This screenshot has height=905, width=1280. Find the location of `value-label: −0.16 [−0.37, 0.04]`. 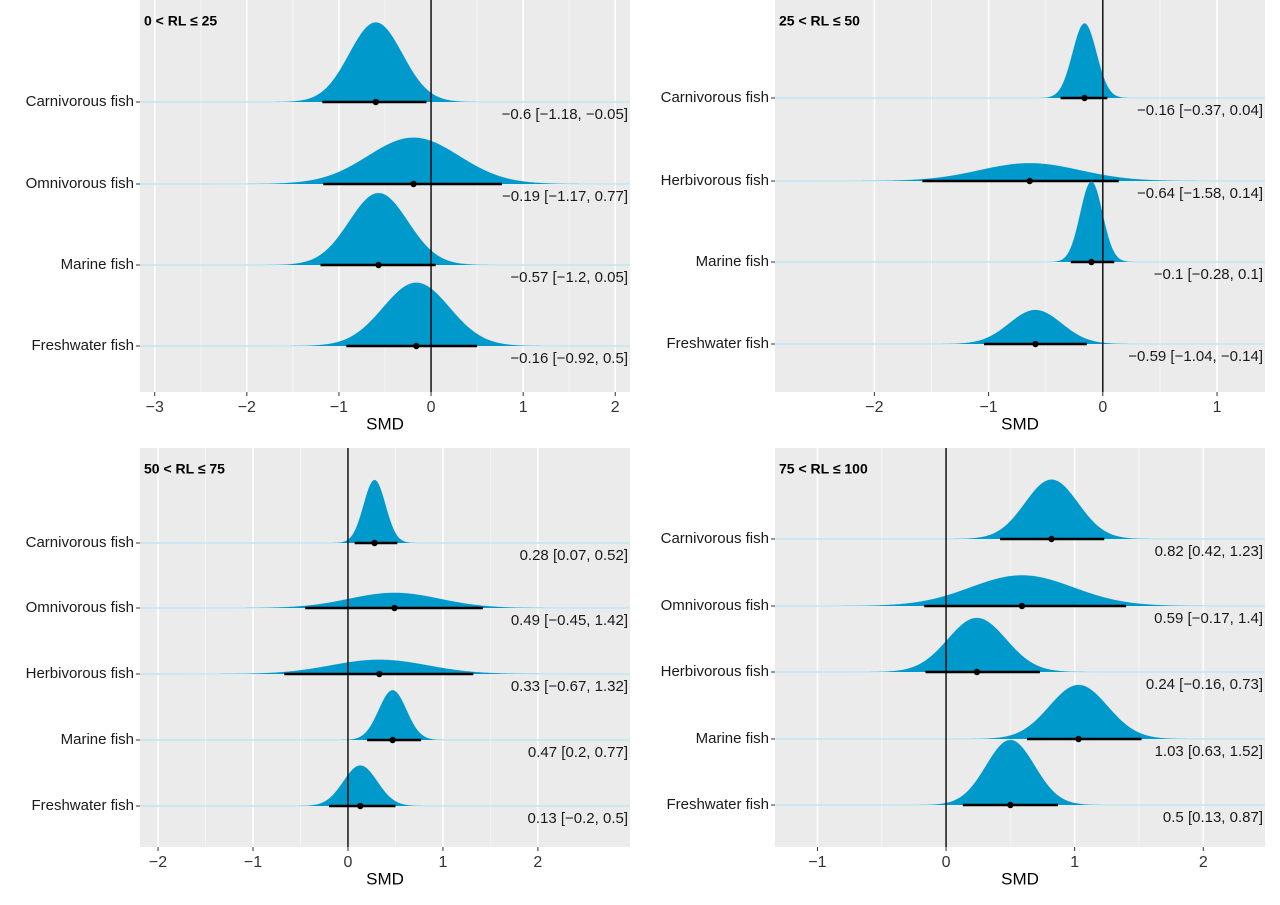

value-label: −0.16 [−0.37, 0.04] is located at coordinates (1200, 110).